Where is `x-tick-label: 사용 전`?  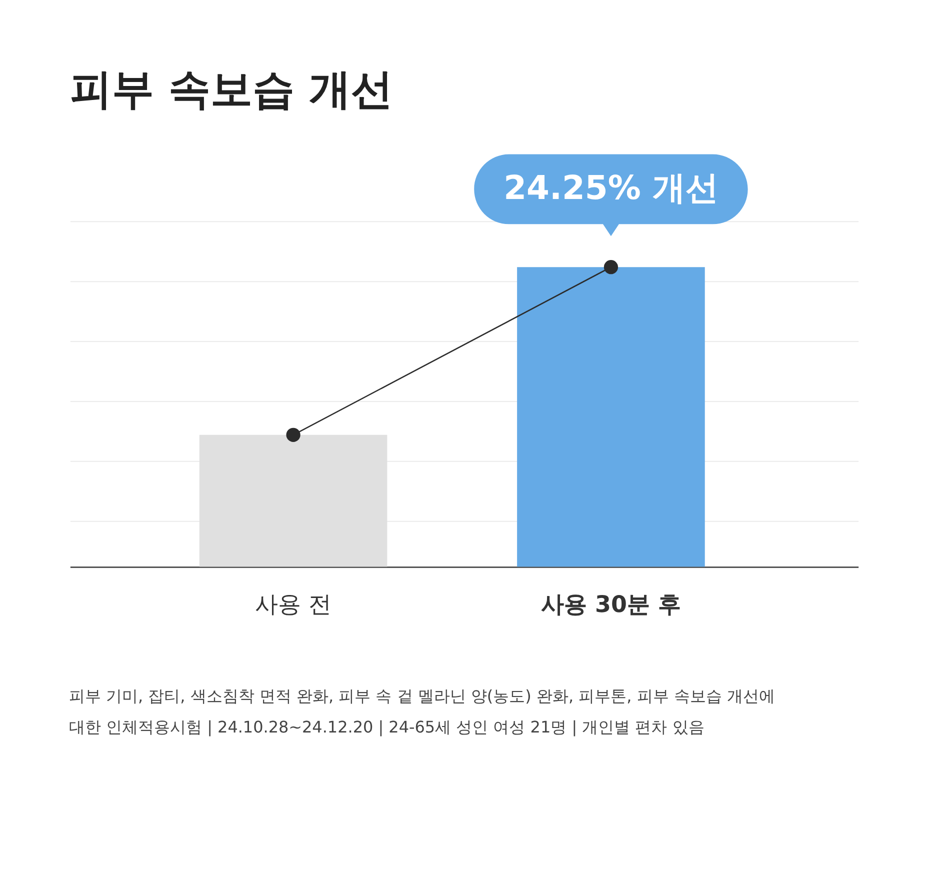 x-tick-label: 사용 전 is located at coordinates (293, 605).